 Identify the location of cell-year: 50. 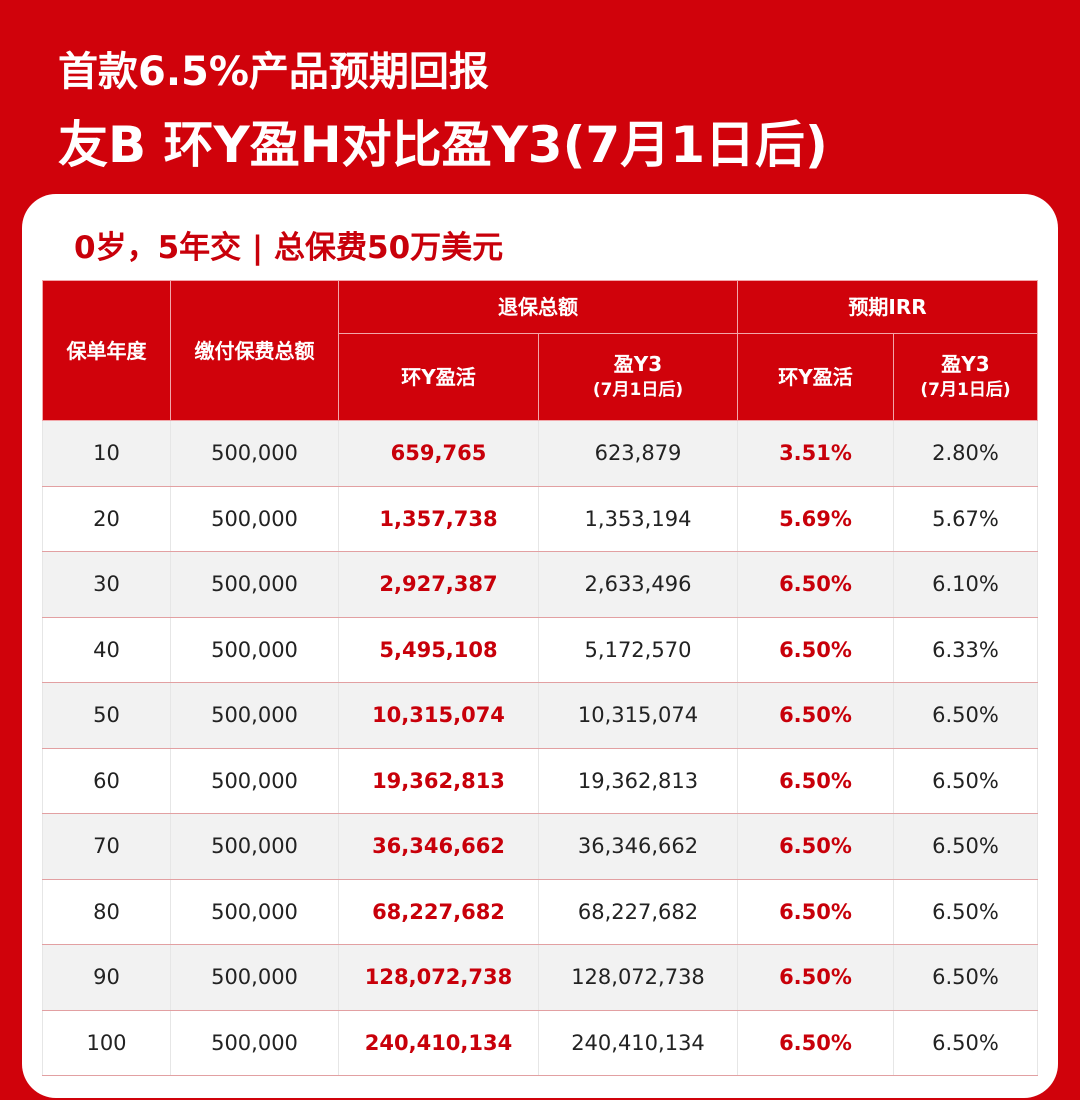
(106, 715).